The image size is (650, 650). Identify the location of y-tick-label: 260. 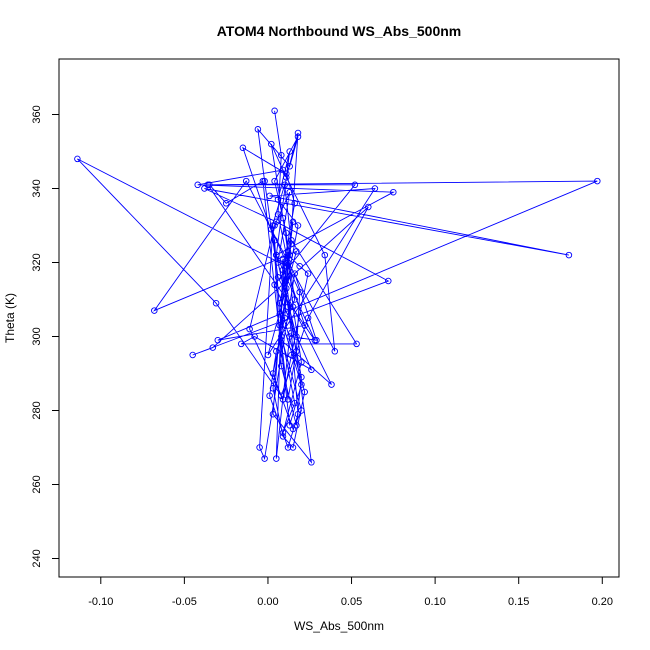
(37, 484).